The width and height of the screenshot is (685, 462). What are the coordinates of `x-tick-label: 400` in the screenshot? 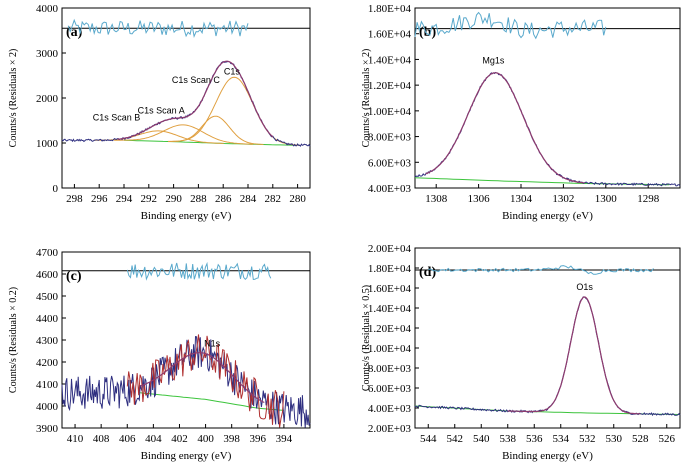 It's located at (205, 439).